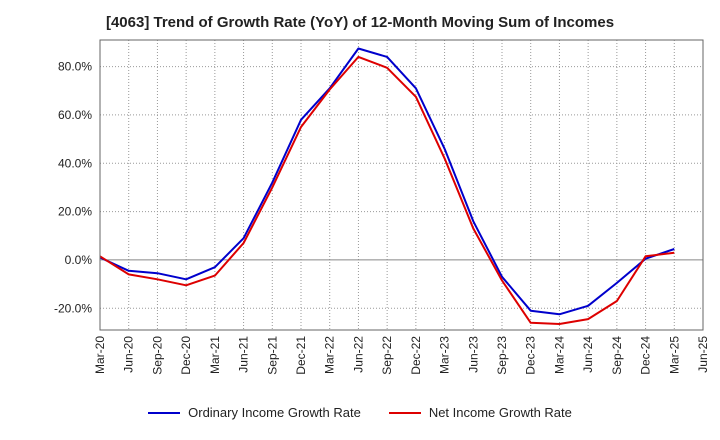 The image size is (720, 440). Describe the element at coordinates (330, 355) in the screenshot. I see `x-tick-label: Mar-22` at that location.